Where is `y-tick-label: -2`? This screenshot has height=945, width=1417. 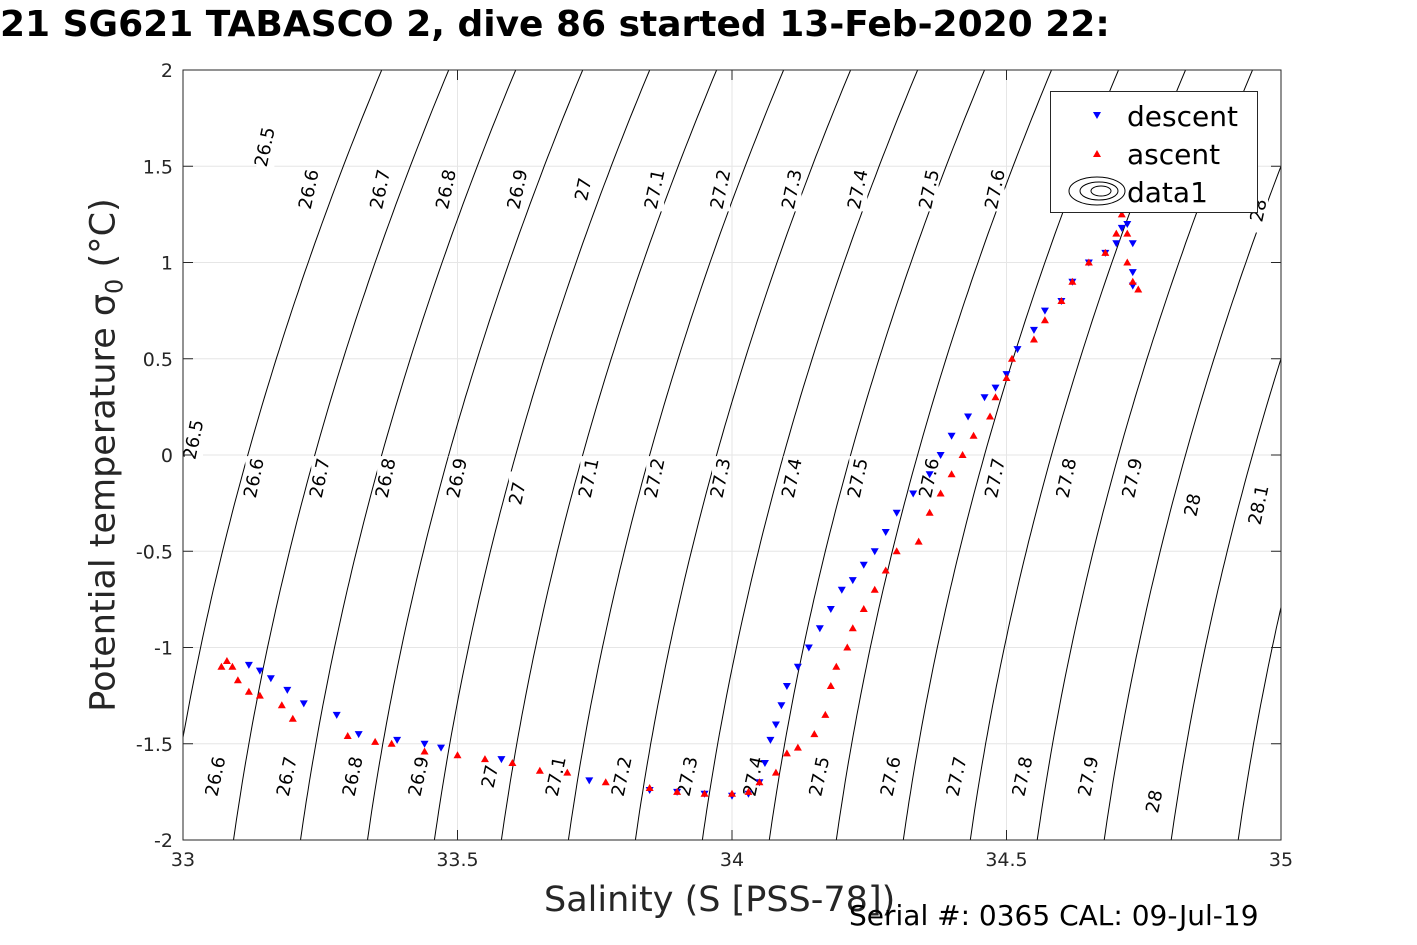
y-tick-label: -2 is located at coordinates (163, 841).